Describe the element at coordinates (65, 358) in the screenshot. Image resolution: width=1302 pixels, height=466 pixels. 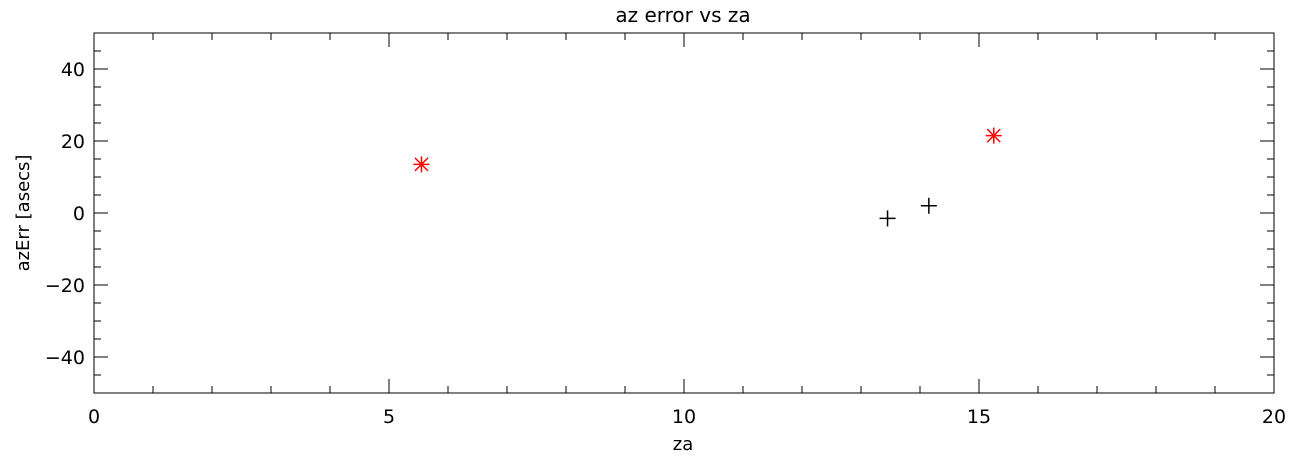
I see `y-tick-label: −40` at that location.